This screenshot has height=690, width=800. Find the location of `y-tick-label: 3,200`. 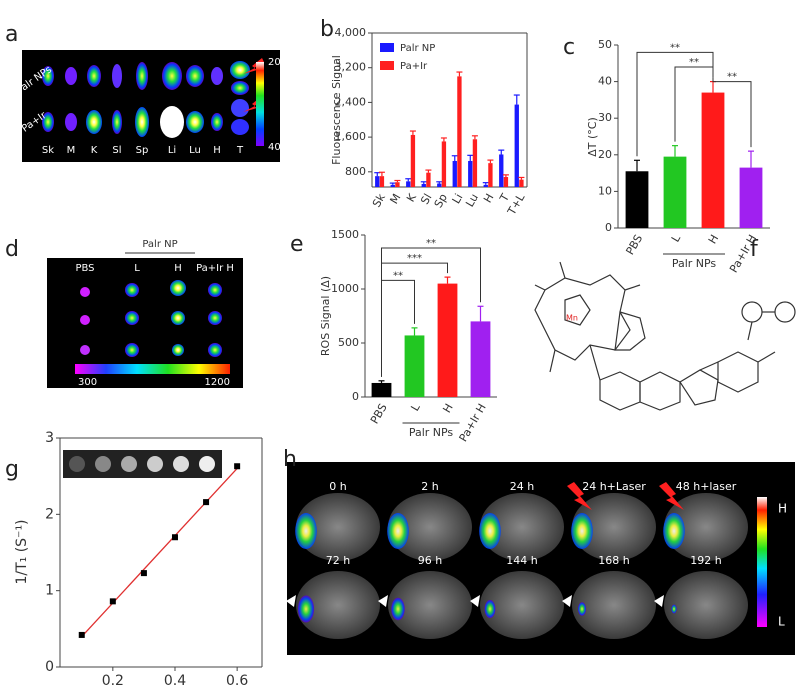

y-tick-label: 3,200 is located at coordinates (351, 67).